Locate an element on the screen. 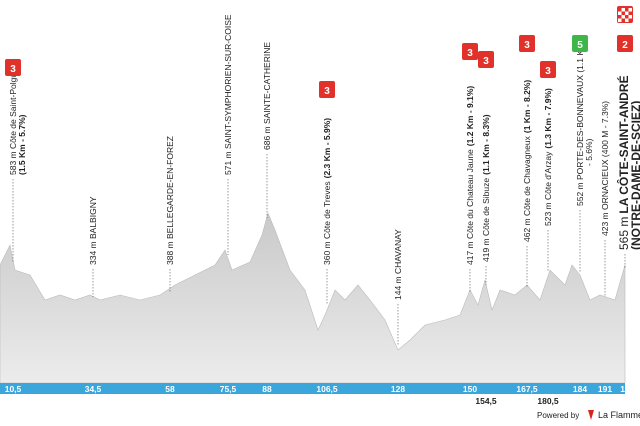 The width and height of the screenshot is (640, 426). waypoint-text: 462 m Côte de Chavagneux is located at coordinates (527, 188).